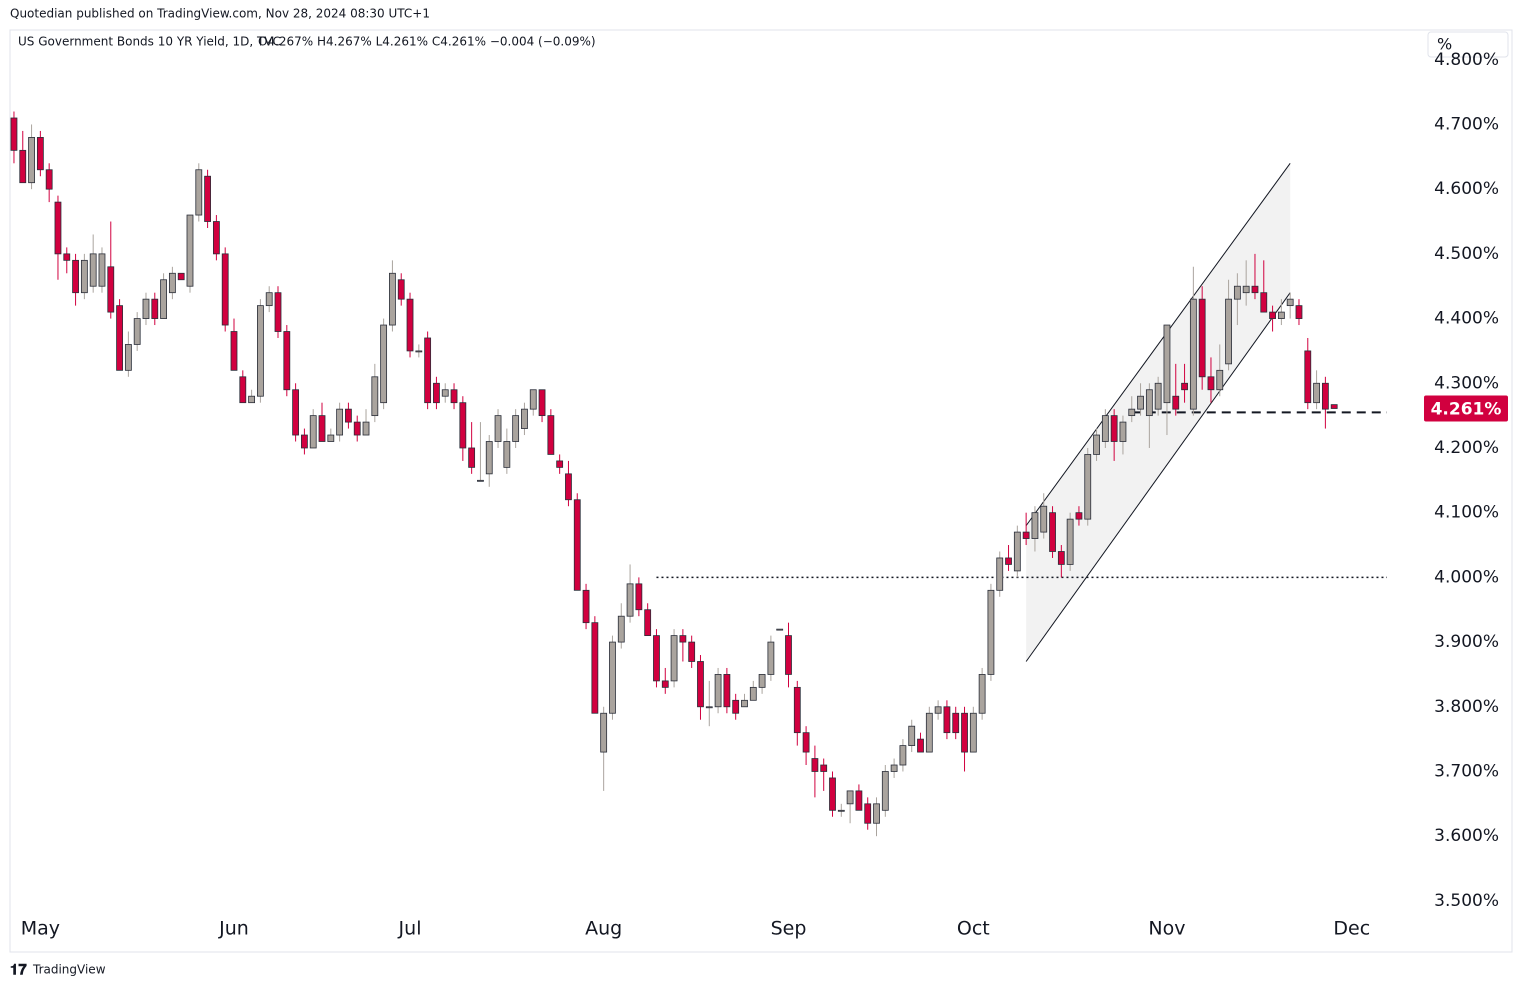 The height and width of the screenshot is (988, 1522). Describe the element at coordinates (1158, 344) in the screenshot. I see `channel-line` at that location.